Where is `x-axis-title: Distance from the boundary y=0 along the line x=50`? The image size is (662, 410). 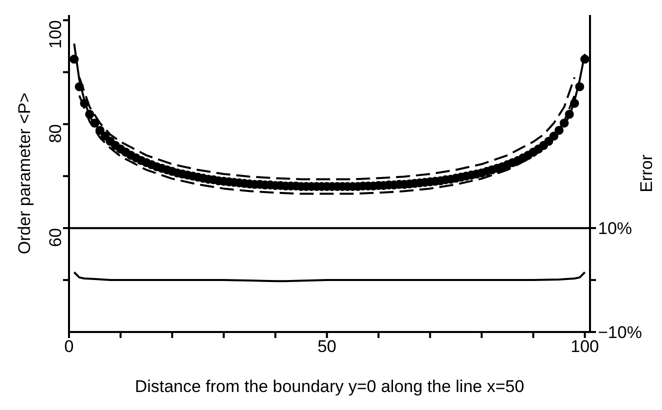 x-axis-title: Distance from the boundary y=0 along the line x=50 is located at coordinates (329, 386).